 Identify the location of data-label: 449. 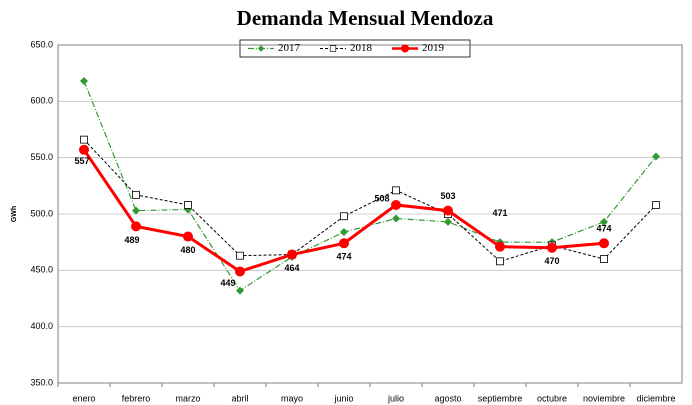
(227, 283).